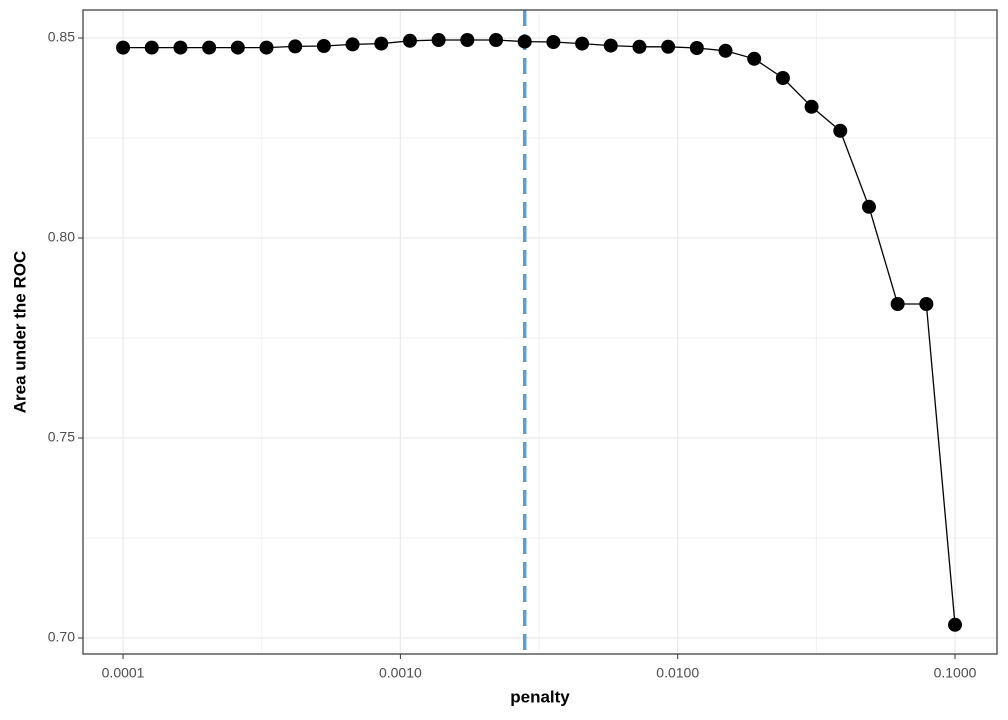 The width and height of the screenshot is (1008, 720). Describe the element at coordinates (61, 637) in the screenshot. I see `y-tick-label: 0.70` at that location.